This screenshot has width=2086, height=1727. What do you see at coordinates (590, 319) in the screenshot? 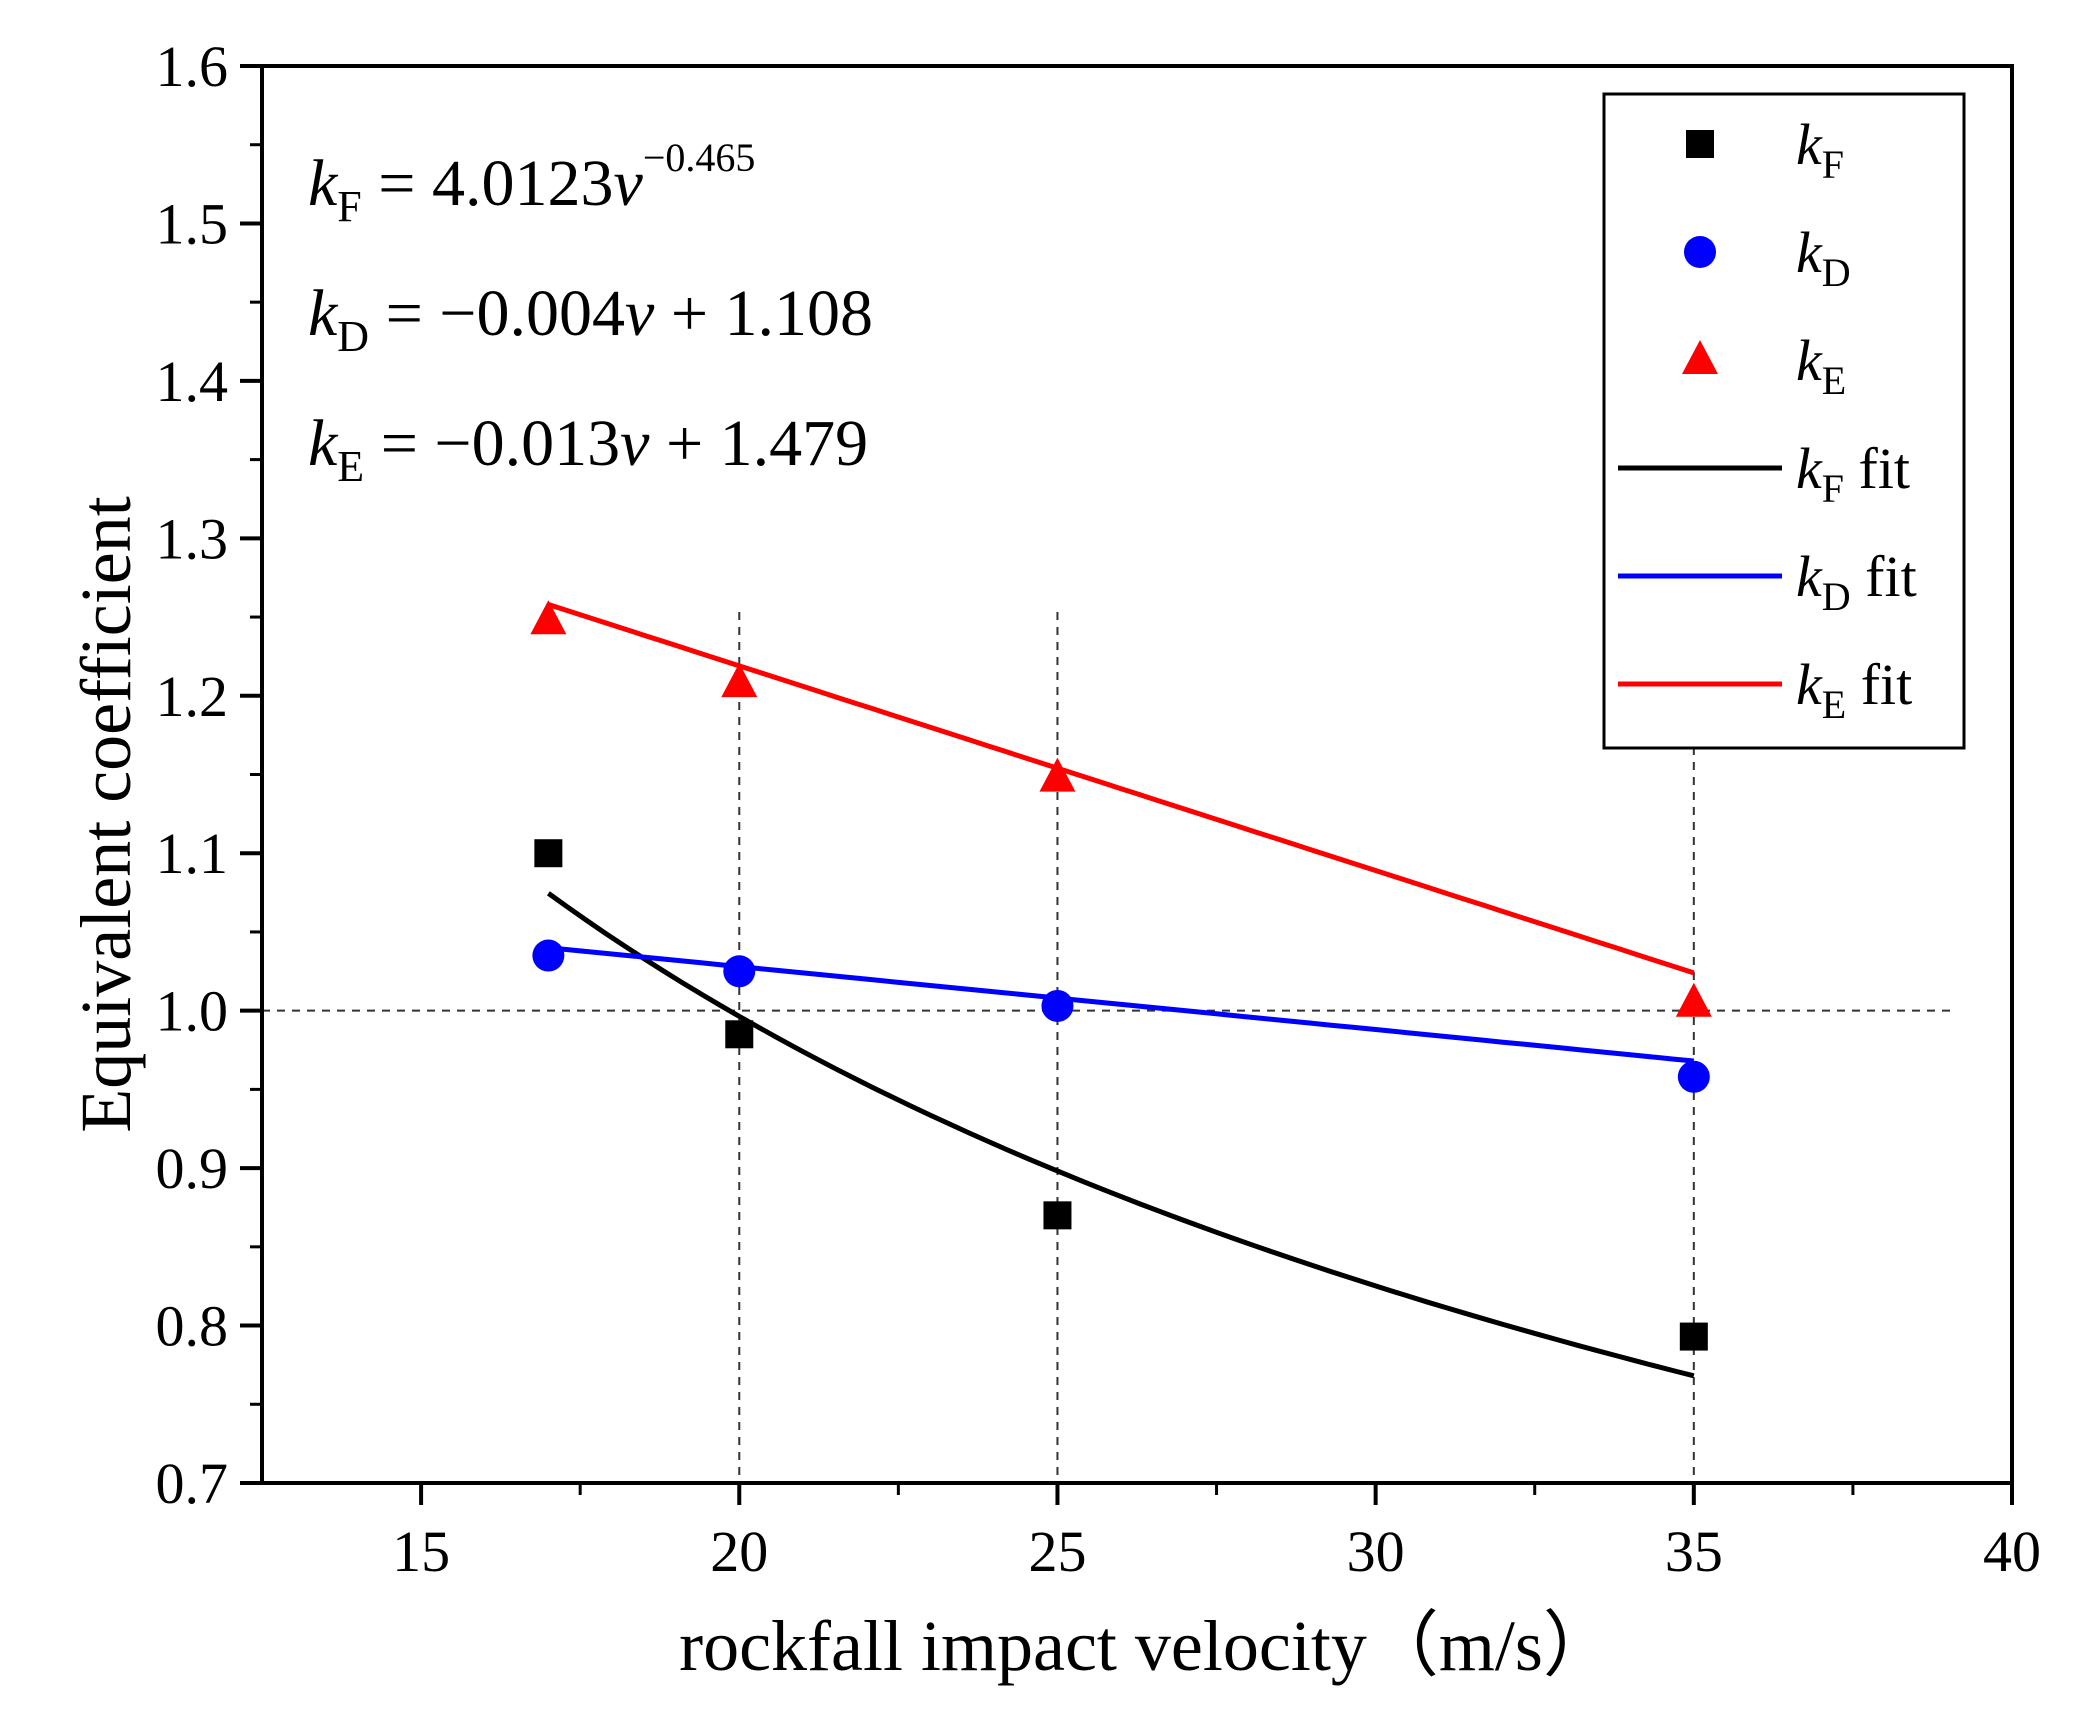
I see `equation-d: kD = −0.004v + 1.108` at bounding box center [590, 319].